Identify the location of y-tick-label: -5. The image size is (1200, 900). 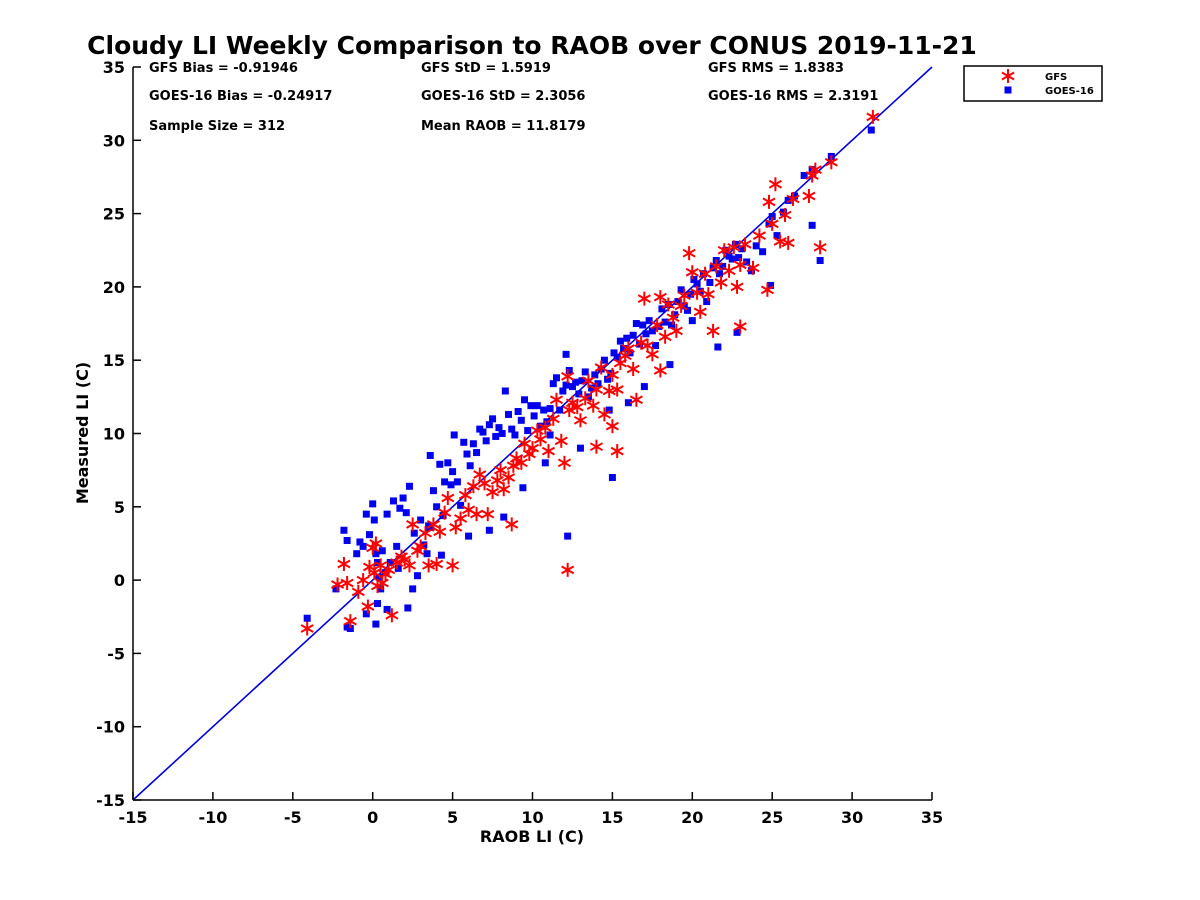
(116, 653).